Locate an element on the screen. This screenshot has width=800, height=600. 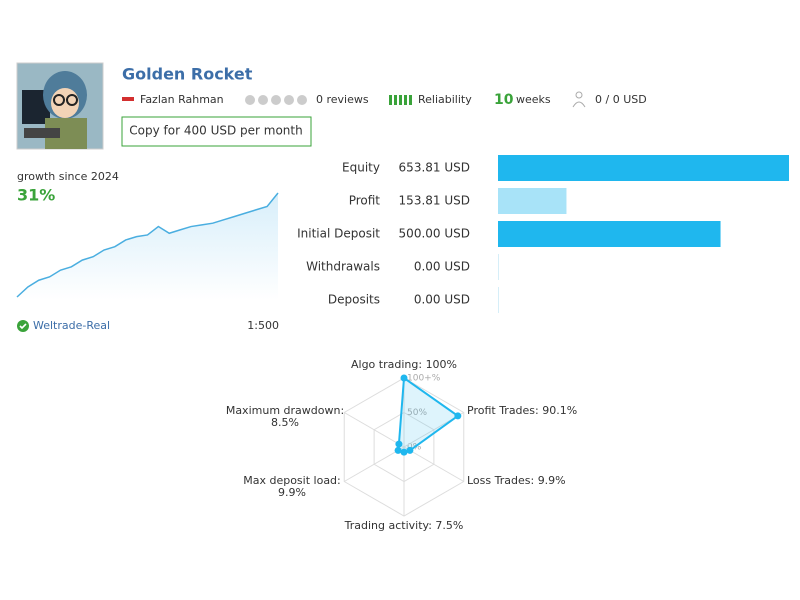
radar-axis-name: Max deposit load: is located at coordinates (292, 480).